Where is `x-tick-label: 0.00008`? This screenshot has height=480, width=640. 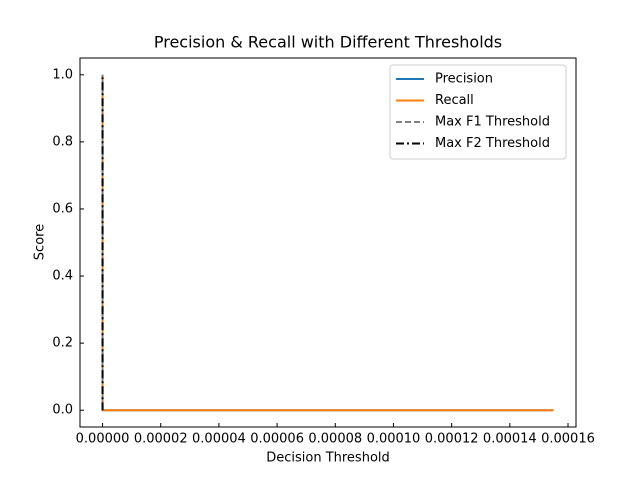 x-tick-label: 0.00008 is located at coordinates (335, 439).